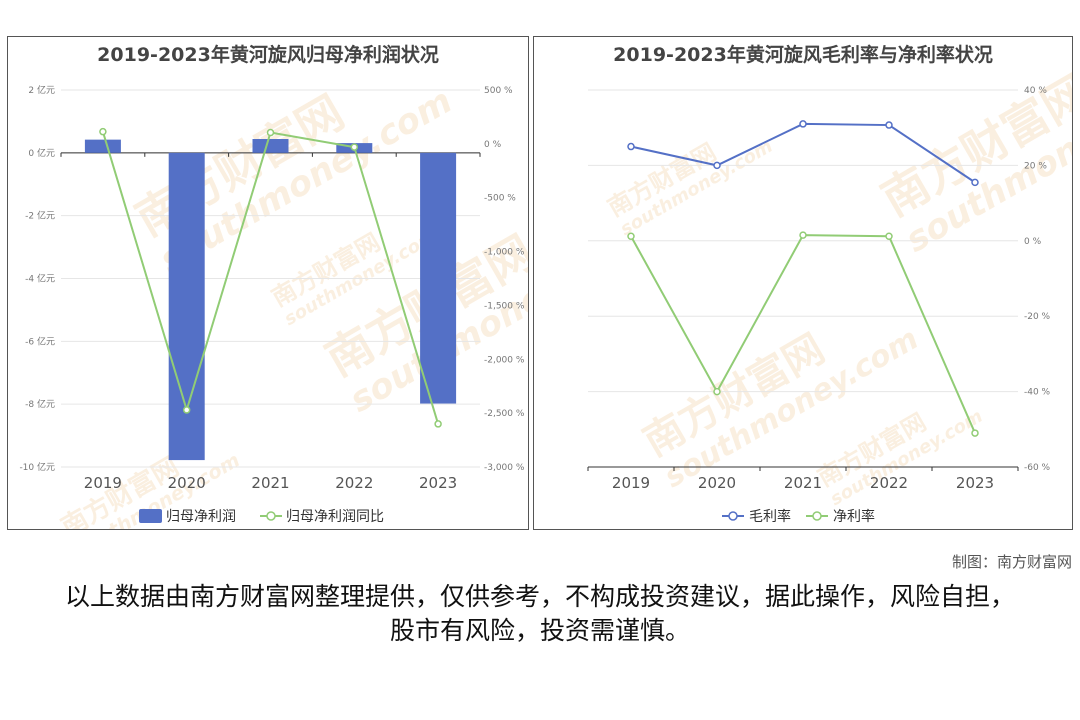  I want to click on legend-label: 净利率, so click(854, 516).